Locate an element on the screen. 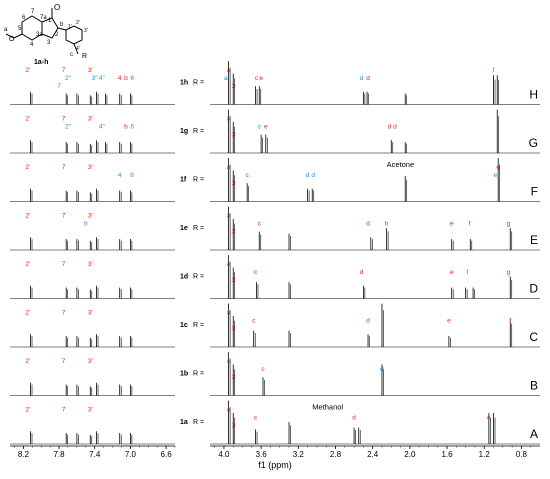  atom-label: 5 is located at coordinates (20, 29).